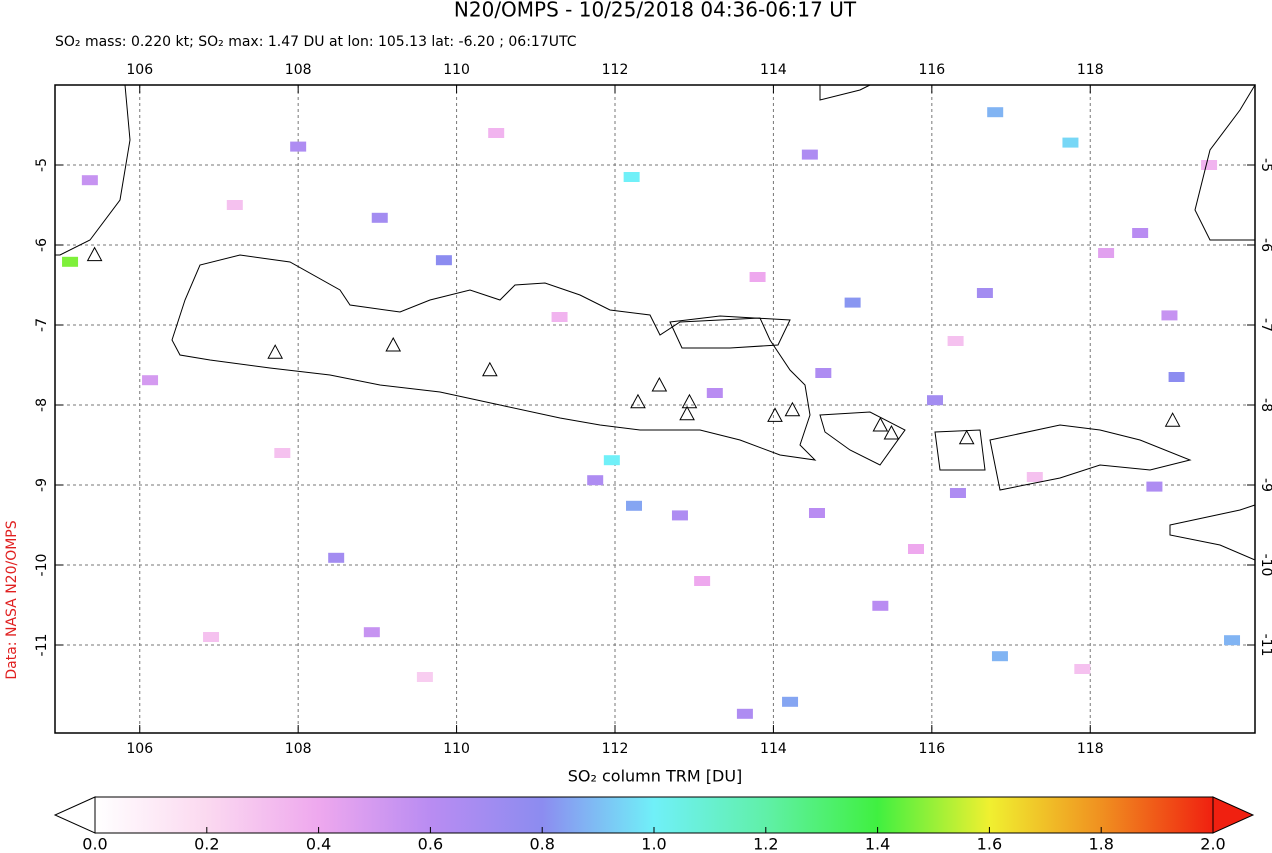 This screenshot has height=853, width=1272. What do you see at coordinates (42, 485) in the screenshot?
I see `y-tick-label-left: -9` at bounding box center [42, 485].